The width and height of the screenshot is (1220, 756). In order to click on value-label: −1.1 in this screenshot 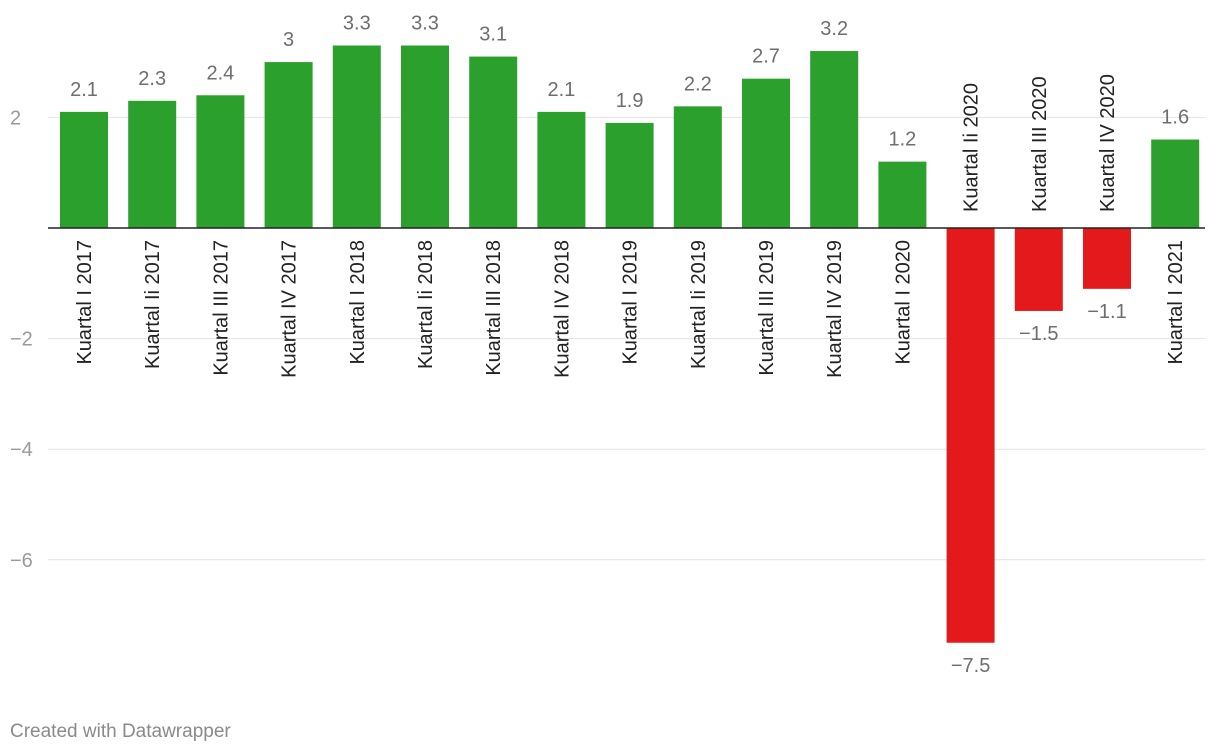, I will do `click(1106, 312)`.